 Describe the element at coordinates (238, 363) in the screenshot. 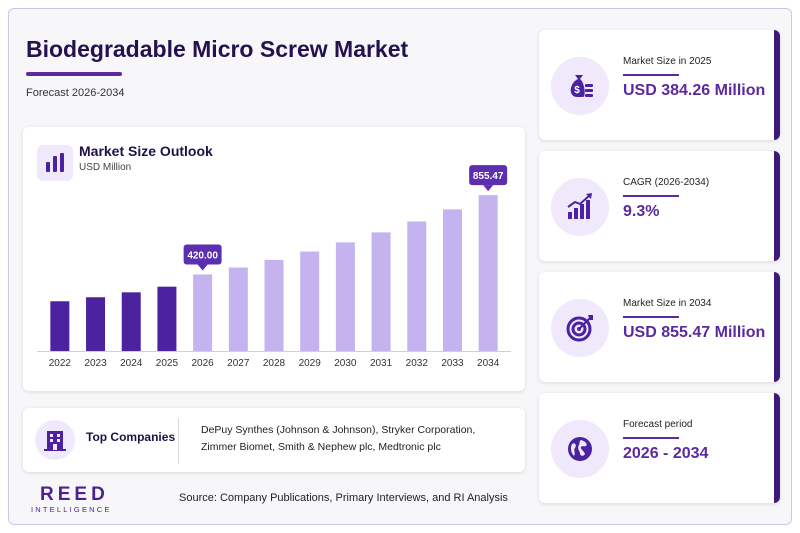

I see `x-tick-label: 2027` at that location.